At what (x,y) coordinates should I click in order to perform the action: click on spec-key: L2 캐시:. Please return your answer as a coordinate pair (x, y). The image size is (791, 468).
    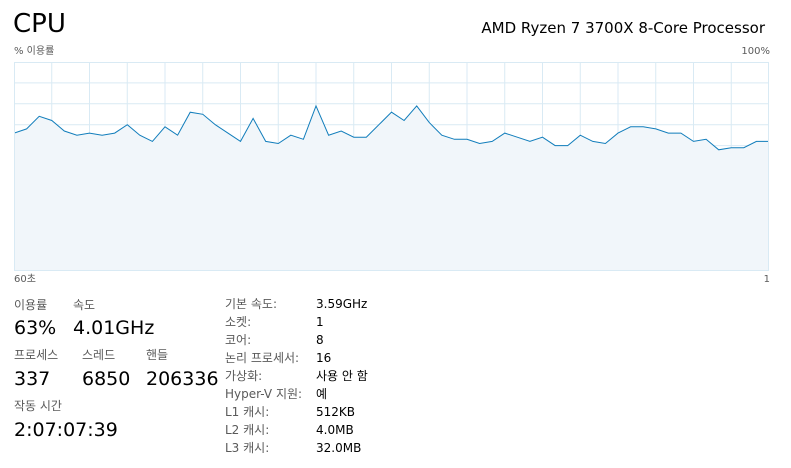
    Looking at the image, I should click on (247, 430).